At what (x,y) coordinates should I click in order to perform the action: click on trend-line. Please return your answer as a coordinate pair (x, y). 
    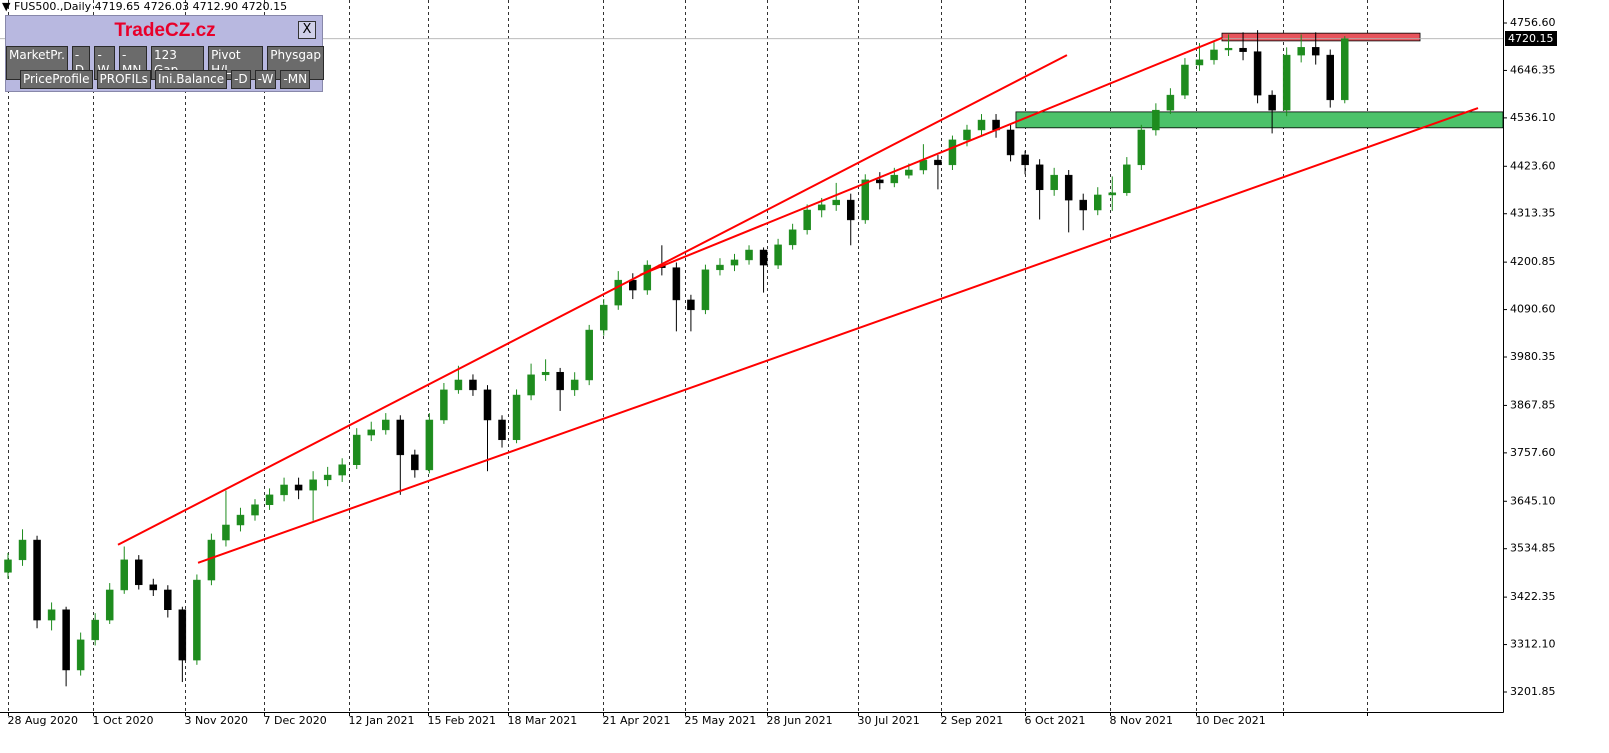
    Looking at the image, I should click on (931, 156).